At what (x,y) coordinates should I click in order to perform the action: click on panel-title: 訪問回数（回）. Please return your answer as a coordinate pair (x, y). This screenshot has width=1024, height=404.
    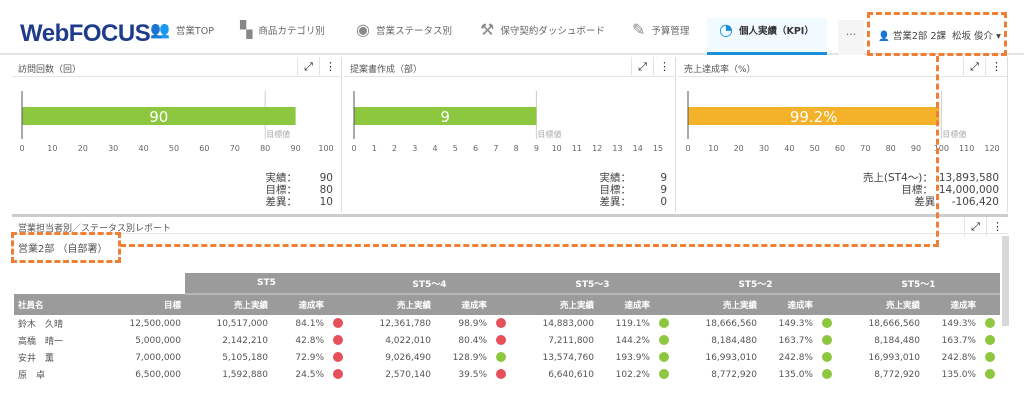
    Looking at the image, I should click on (50, 70).